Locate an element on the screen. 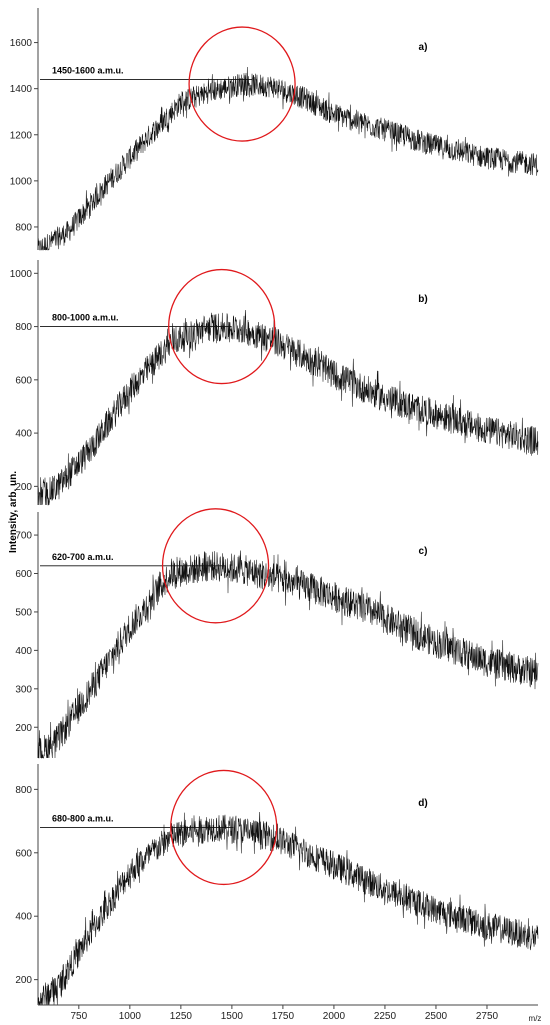 The image size is (550, 1025). y-tick-label: 1200 is located at coordinates (21, 135).